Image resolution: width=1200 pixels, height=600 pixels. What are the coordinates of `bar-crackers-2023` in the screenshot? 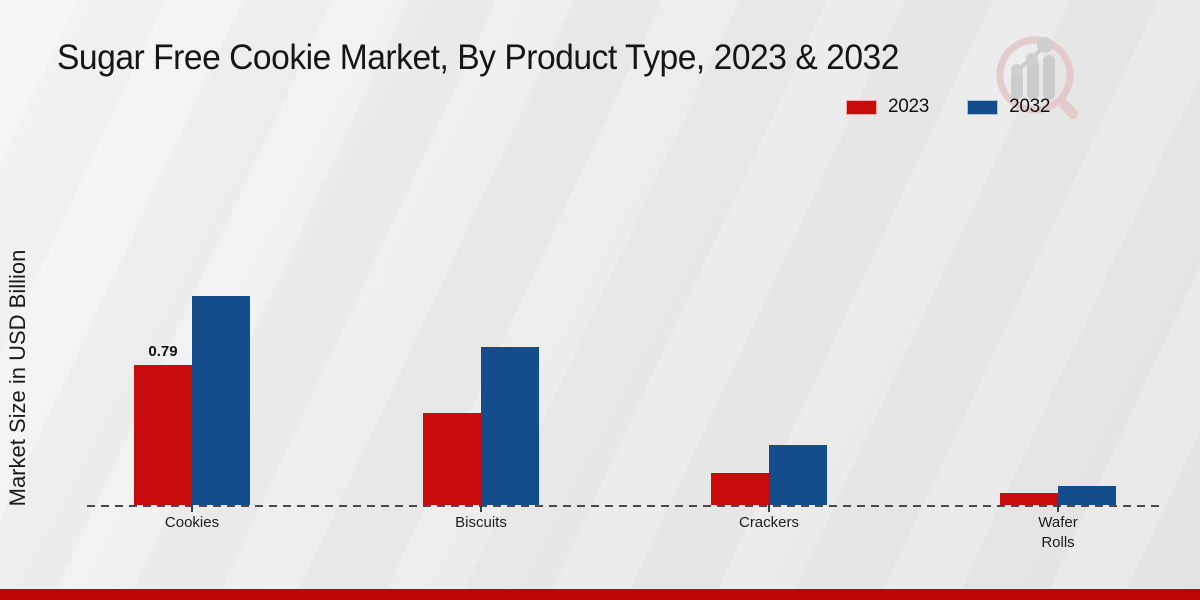 It's located at (740, 489).